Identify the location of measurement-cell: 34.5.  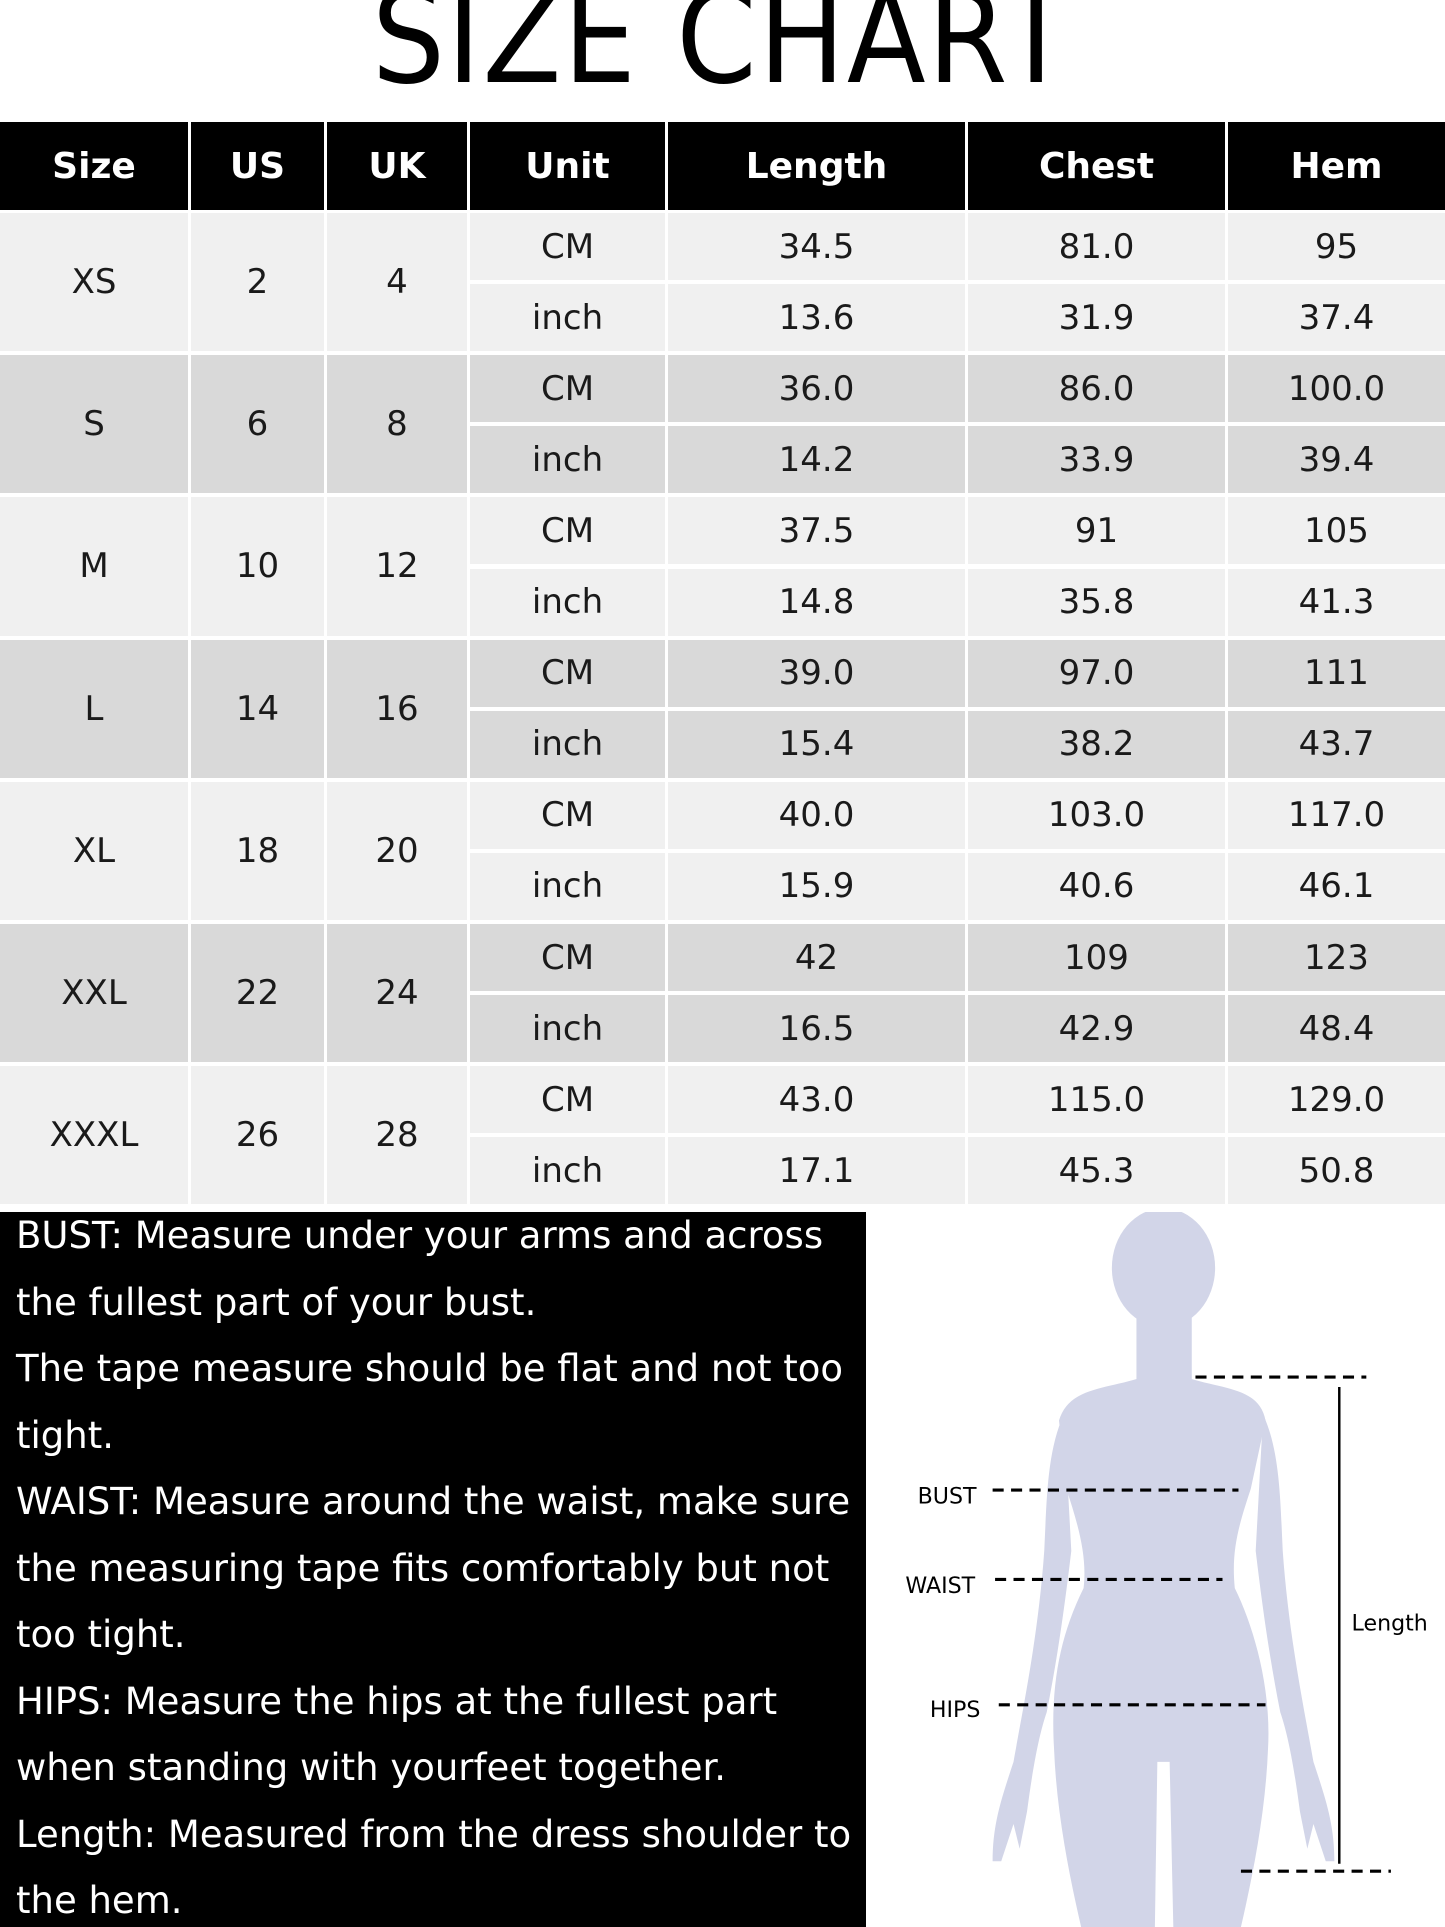
(816, 247).